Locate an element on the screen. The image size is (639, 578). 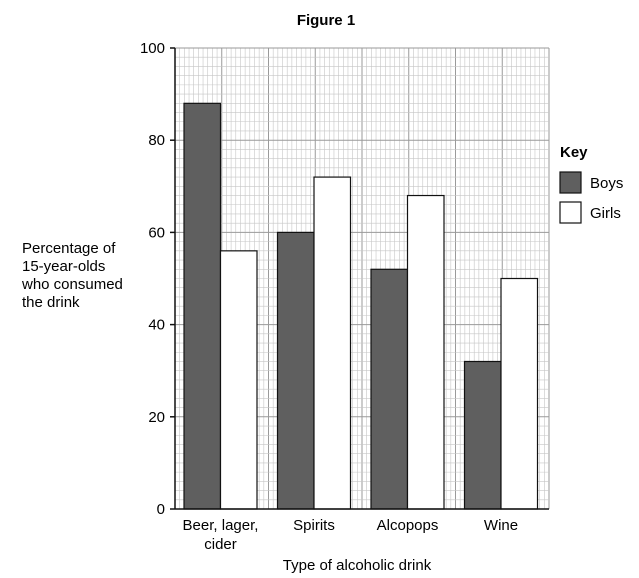
x-tick-label-line: Beer, lager, is located at coordinates (221, 525).